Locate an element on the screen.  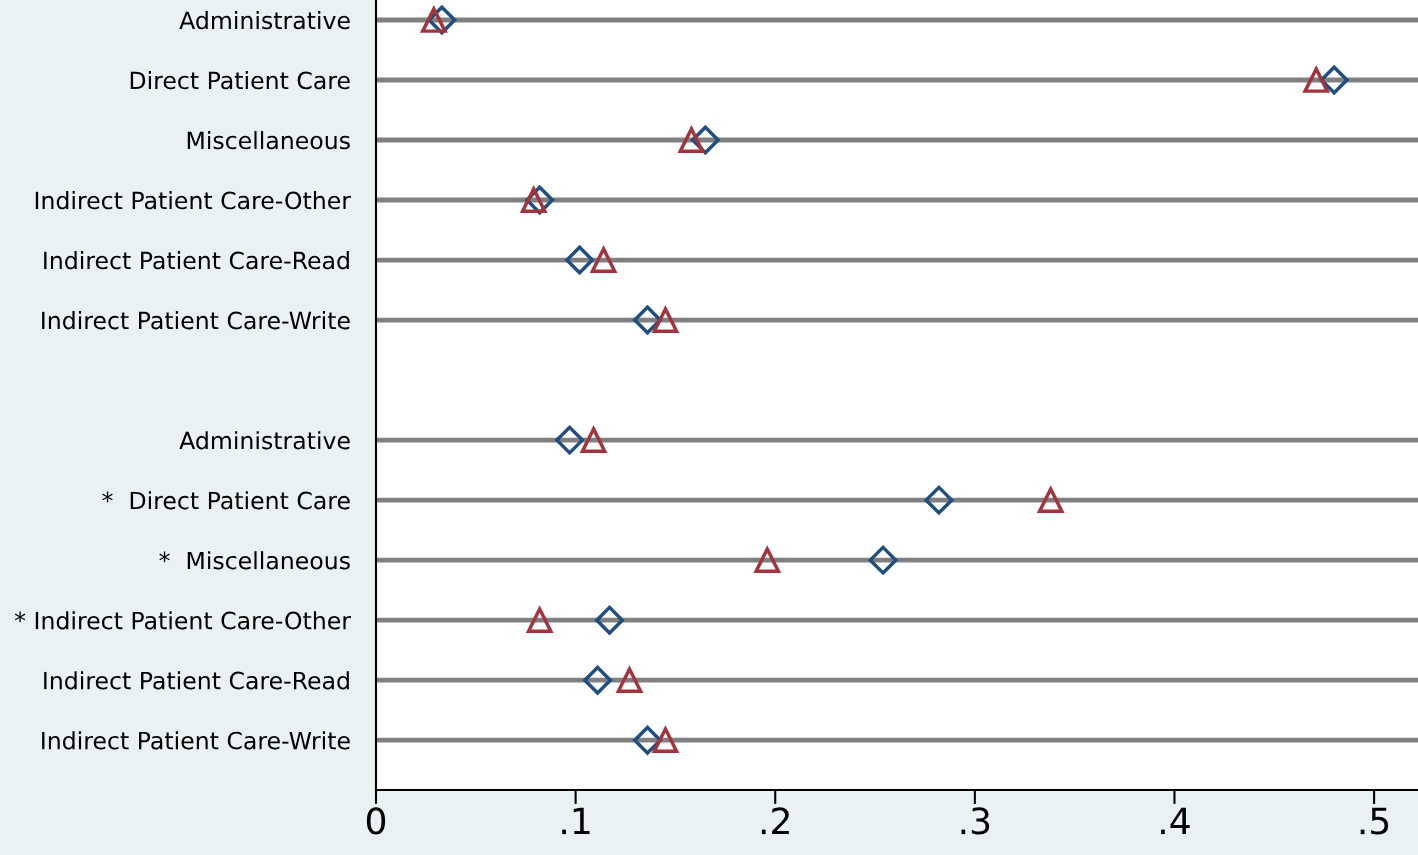
y-tick-label: Indirect Patient Care-Other is located at coordinates (193, 200).